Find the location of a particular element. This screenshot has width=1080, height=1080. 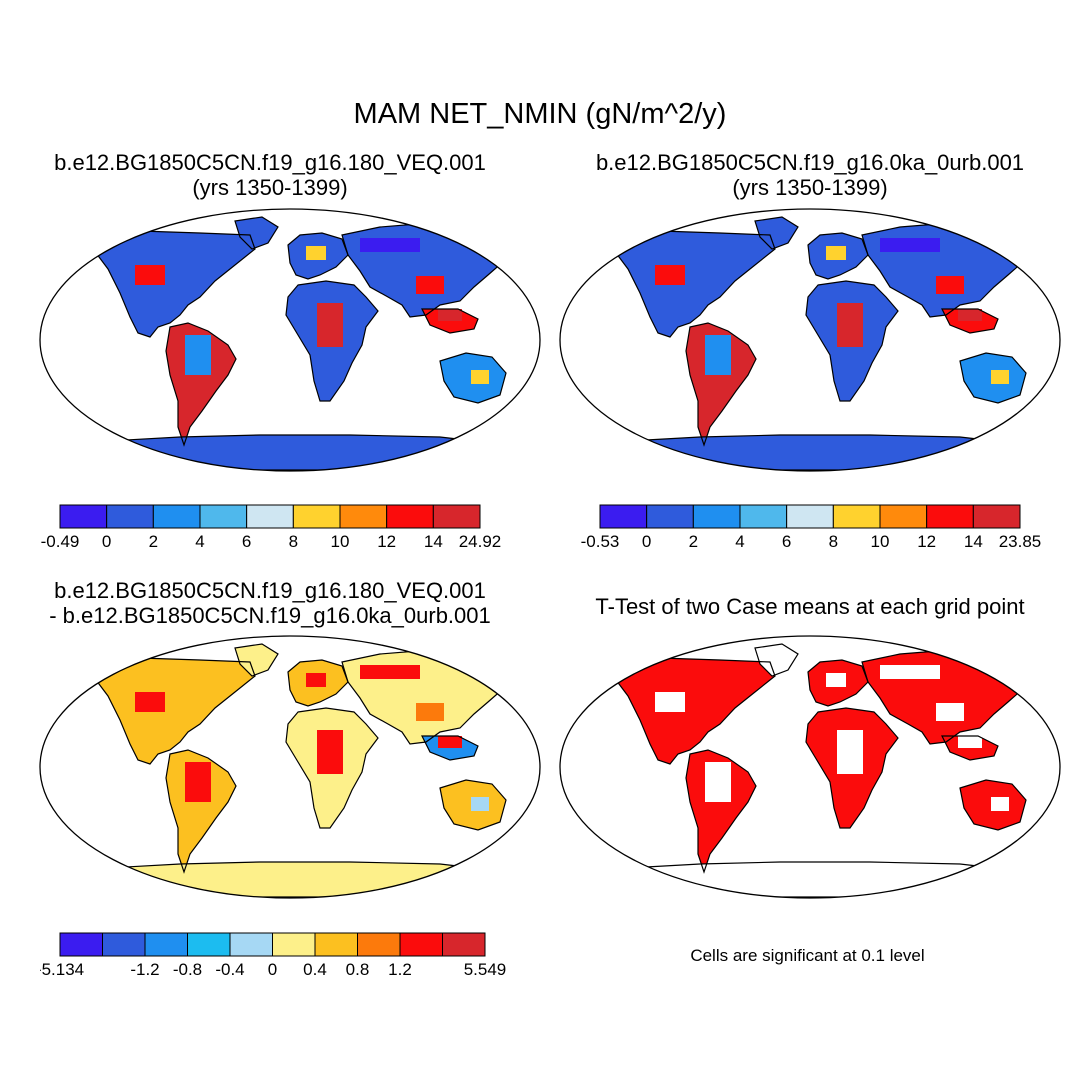

colorbar-case1: -0.49 0 2 4 6 8 10 12 14 24.92 is located at coordinates (271, 527).